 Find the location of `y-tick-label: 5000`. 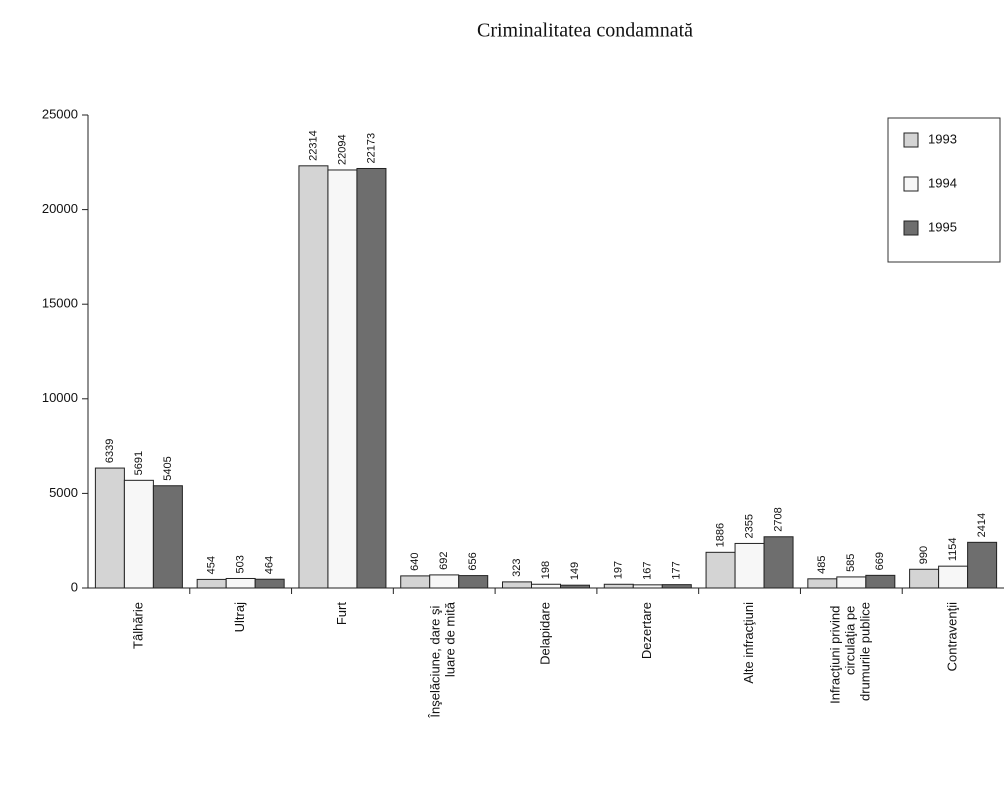

y-tick-label: 5000 is located at coordinates (63, 492).